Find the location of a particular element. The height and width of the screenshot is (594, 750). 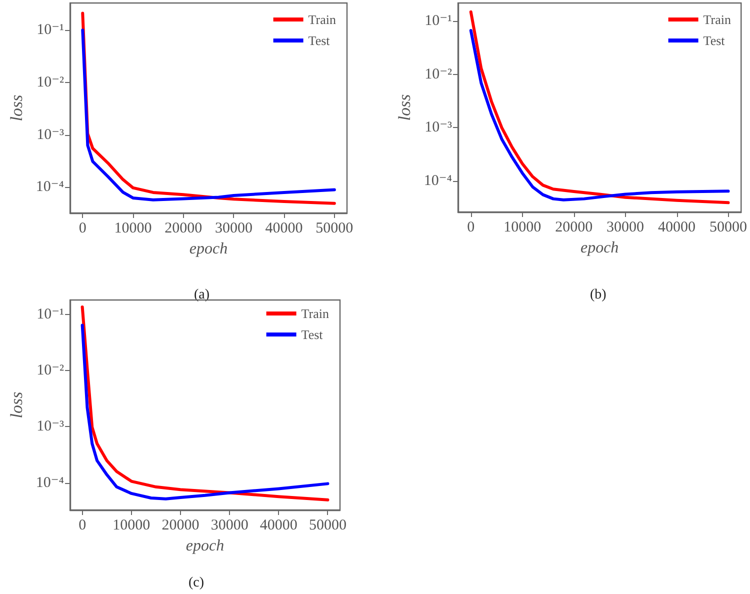

annotation: (a) is located at coordinates (202, 295).